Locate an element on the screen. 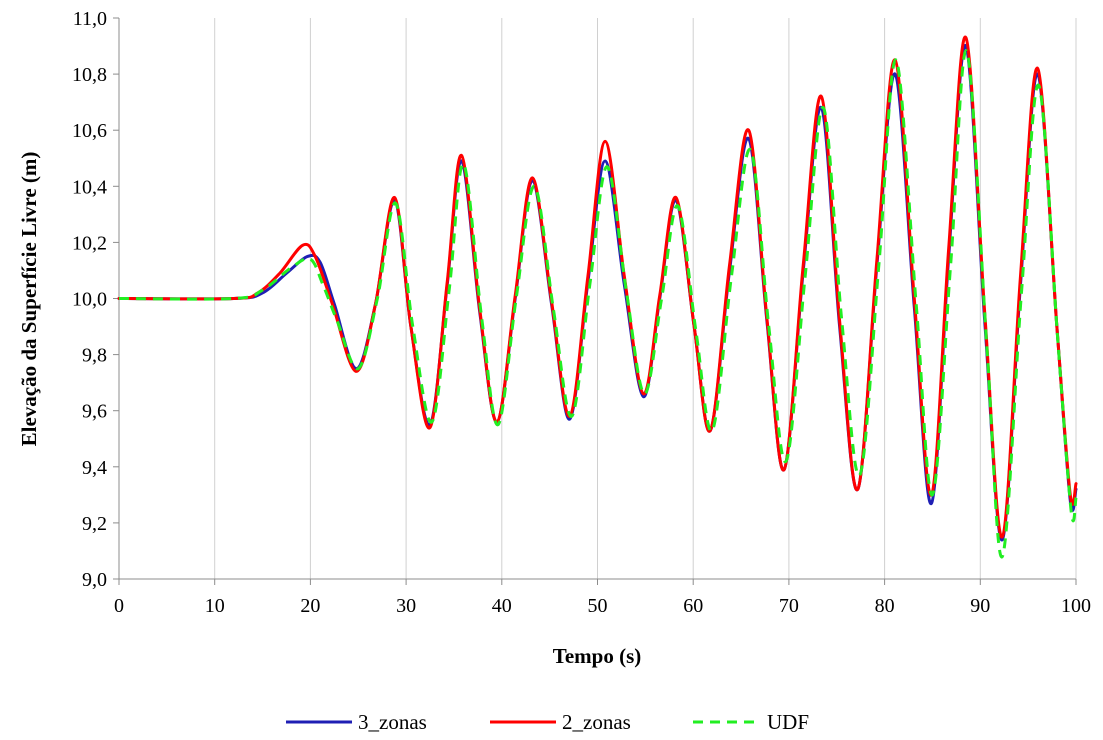 The image size is (1103, 740). x-tick-label: 100 is located at coordinates (1076, 606).